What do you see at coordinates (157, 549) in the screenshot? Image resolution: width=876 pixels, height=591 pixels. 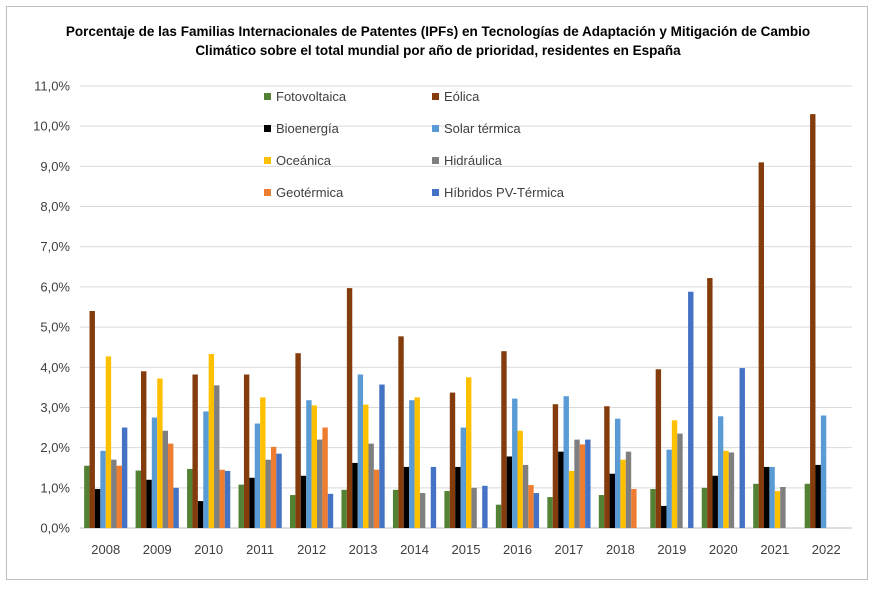 I see `x-tick-label: 2009` at bounding box center [157, 549].